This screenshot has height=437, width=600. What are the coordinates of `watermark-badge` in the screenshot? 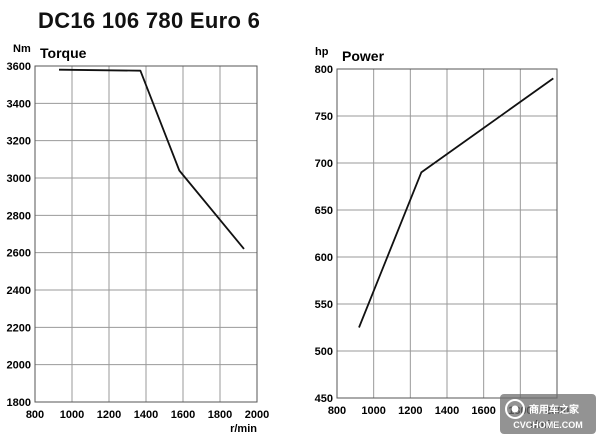 It's located at (548, 414).